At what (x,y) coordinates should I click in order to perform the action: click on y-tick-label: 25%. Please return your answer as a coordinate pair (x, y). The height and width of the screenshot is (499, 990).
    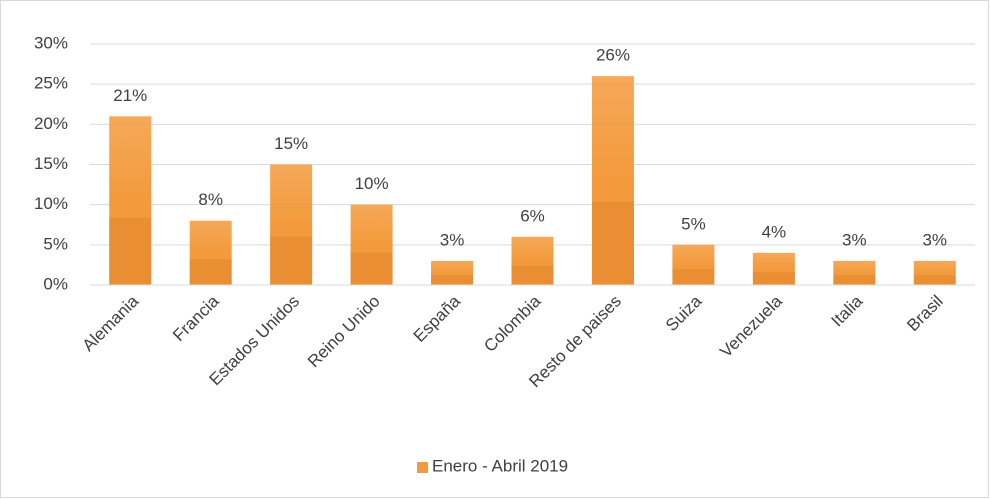
    Looking at the image, I should click on (51, 83).